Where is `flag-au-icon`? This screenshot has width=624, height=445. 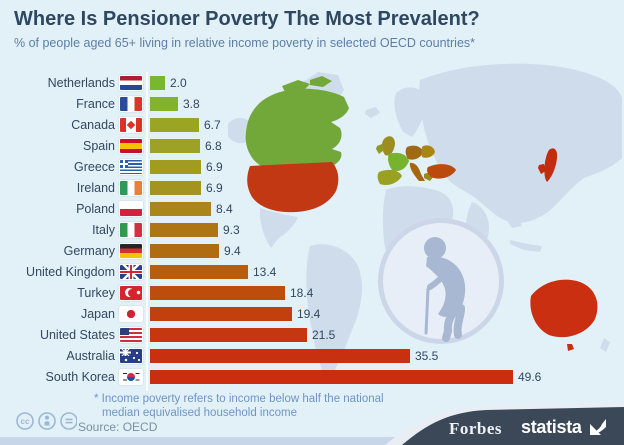 flag-au-icon is located at coordinates (131, 355).